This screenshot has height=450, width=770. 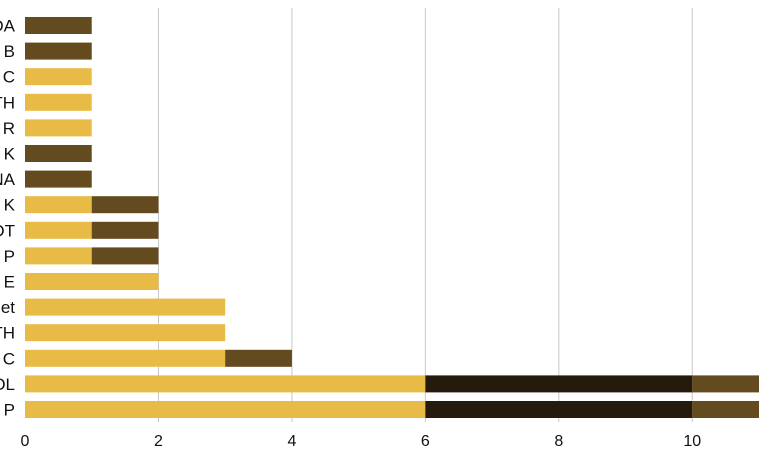 I want to click on x-tick-label: 2, so click(x=158, y=441).